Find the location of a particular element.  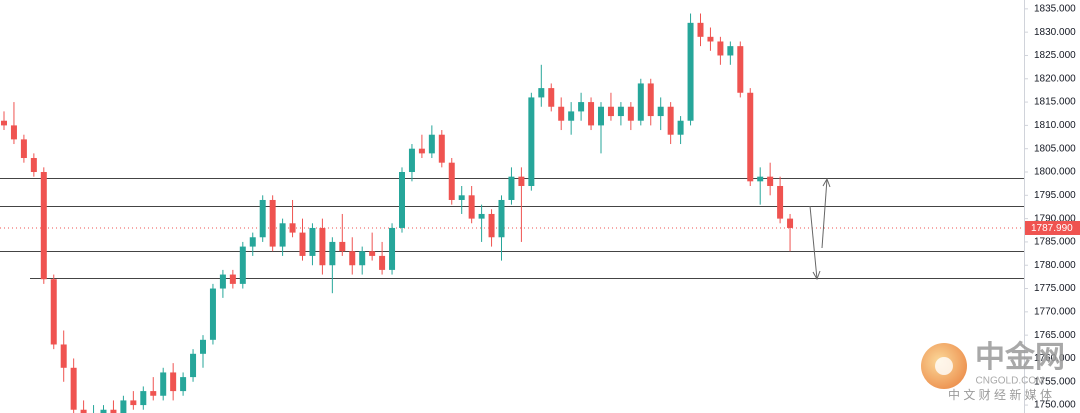

last-price-label: 1787.990 is located at coordinates (1052, 228).